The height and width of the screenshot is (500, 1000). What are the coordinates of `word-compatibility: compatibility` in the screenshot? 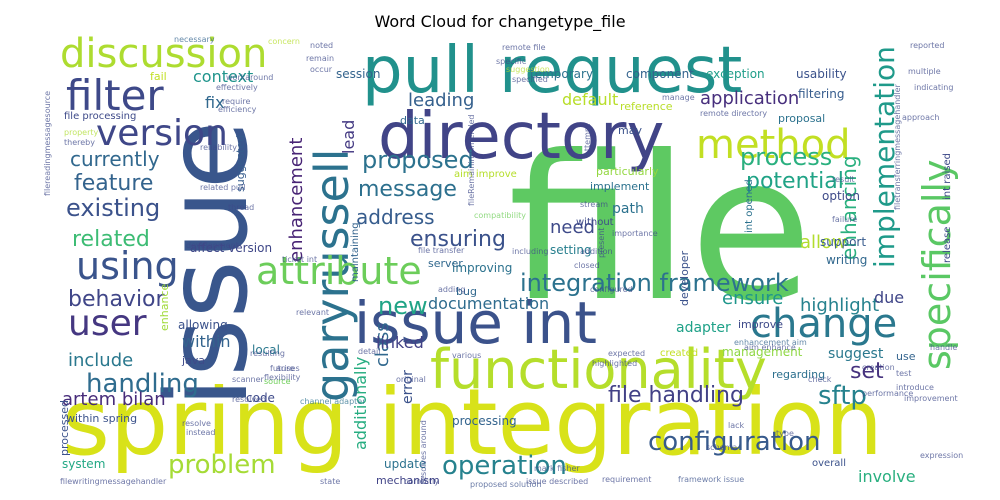 It's located at (500, 215).